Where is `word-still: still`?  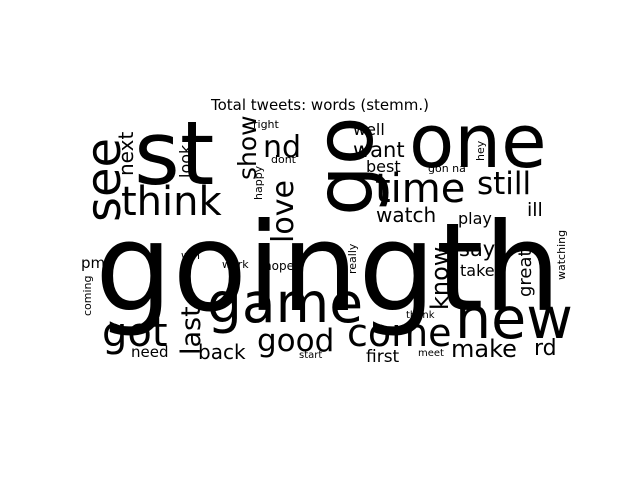 word-still: still is located at coordinates (504, 184).